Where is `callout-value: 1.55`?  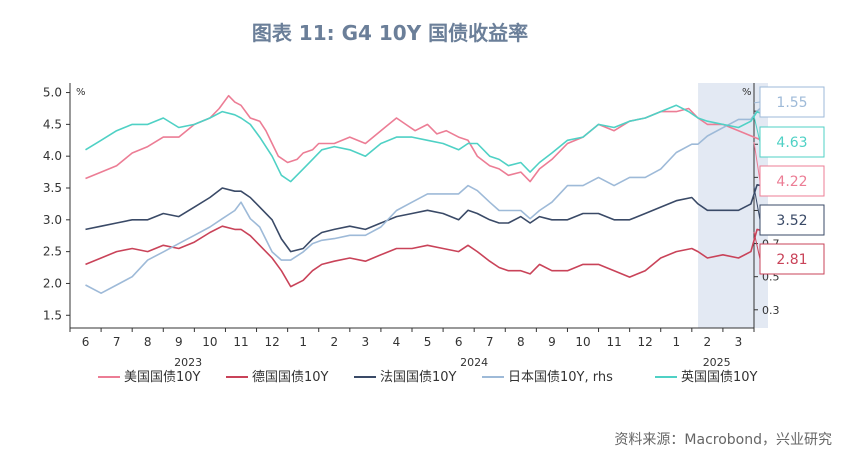 callout-value: 1.55 is located at coordinates (791, 103).